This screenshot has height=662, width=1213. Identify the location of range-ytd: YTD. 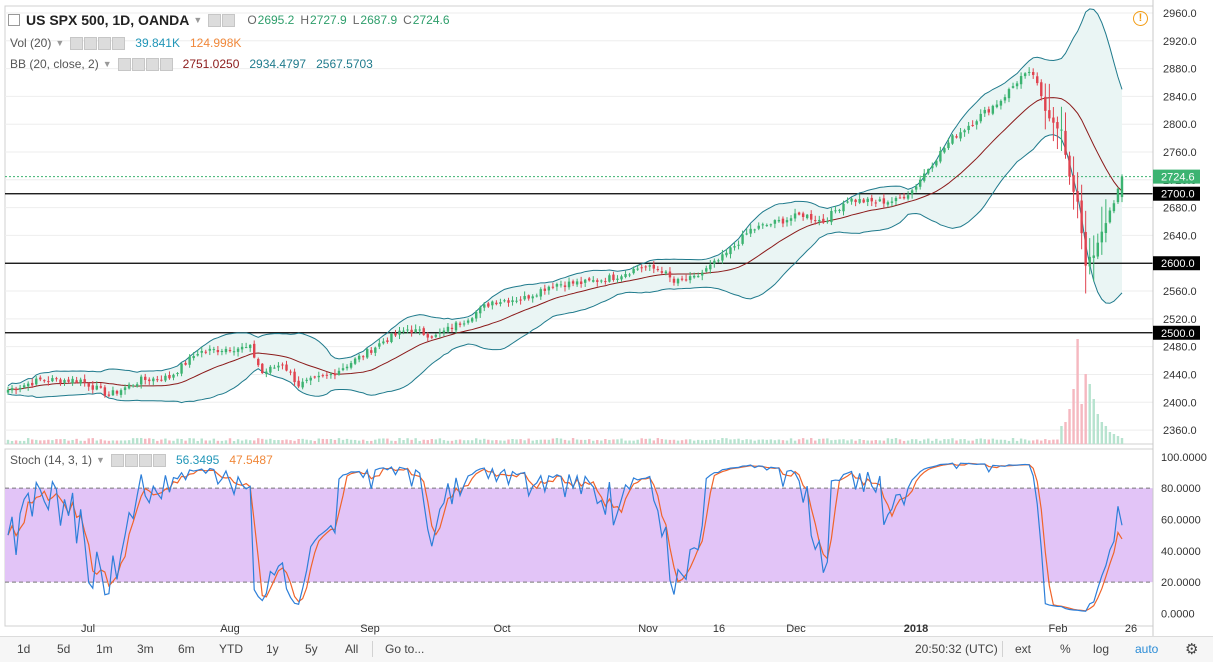
(231, 649).